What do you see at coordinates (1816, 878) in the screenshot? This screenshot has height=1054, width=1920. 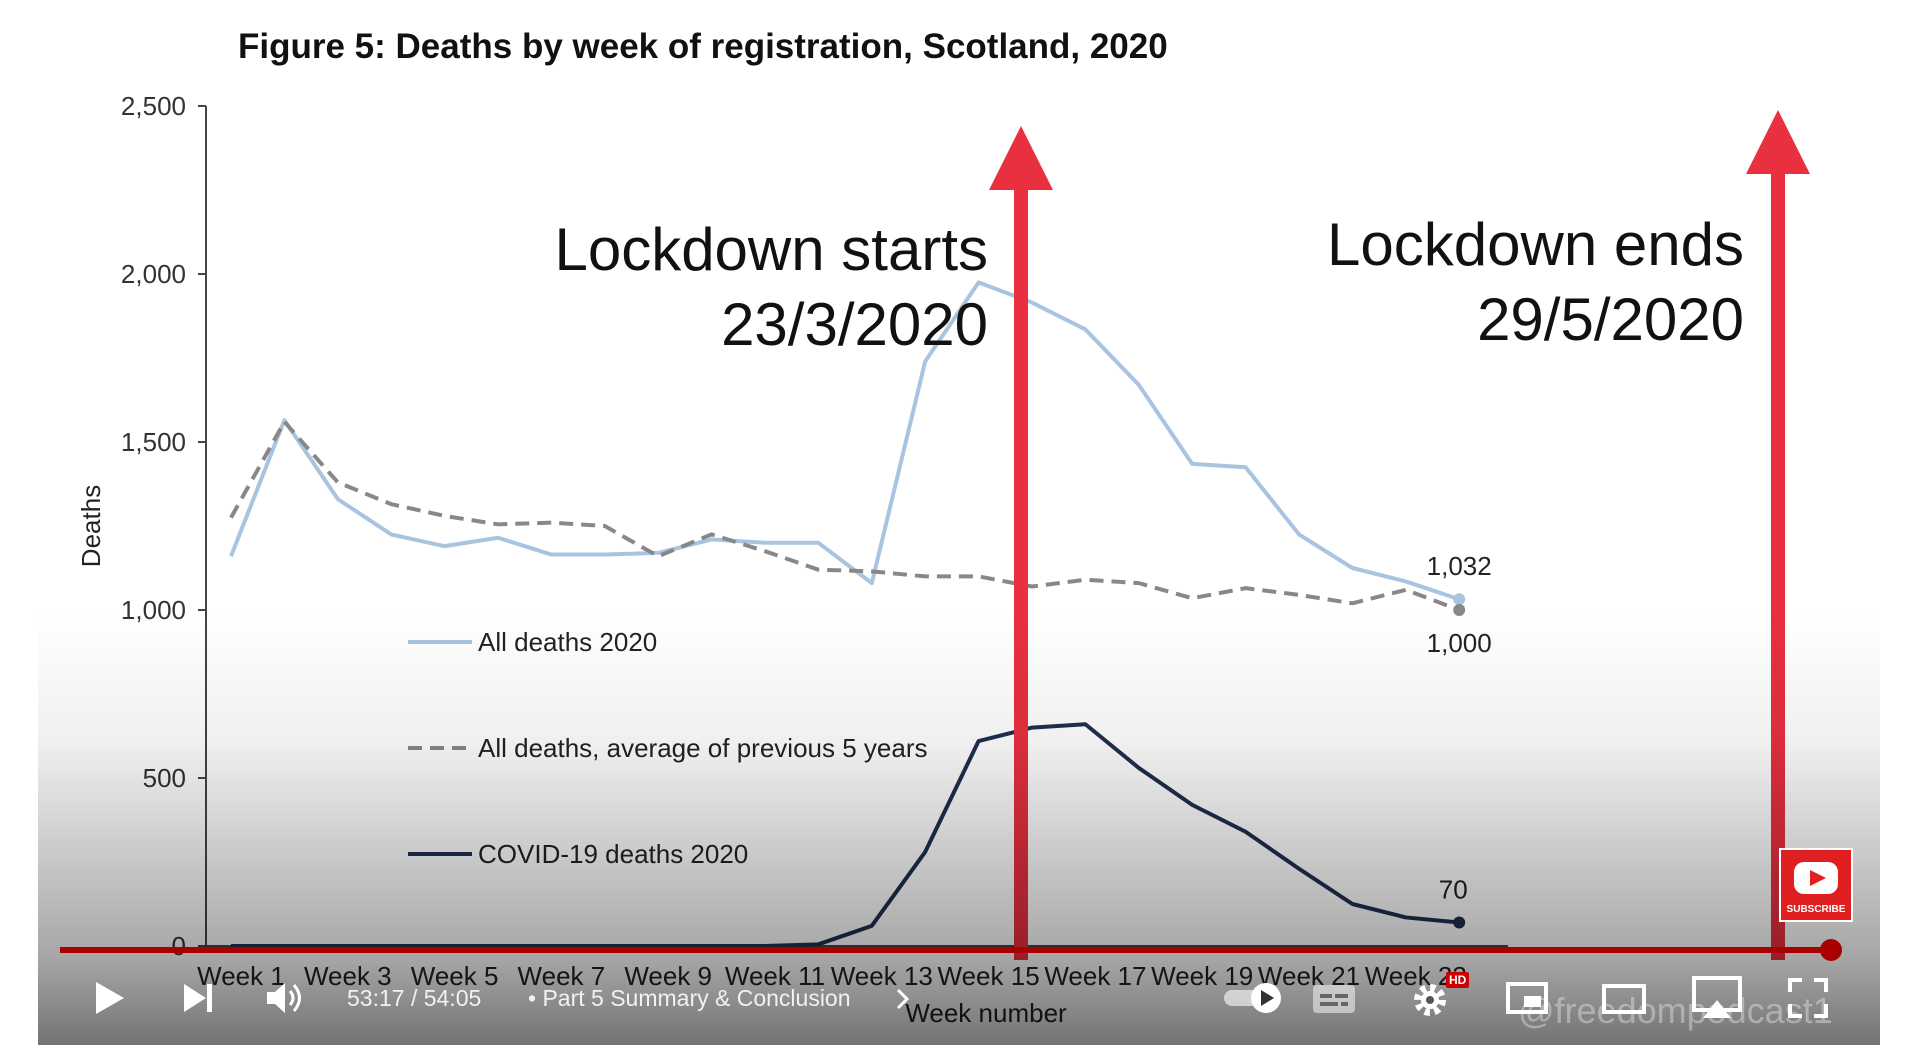 I see `youtube-logo-icon` at bounding box center [1816, 878].